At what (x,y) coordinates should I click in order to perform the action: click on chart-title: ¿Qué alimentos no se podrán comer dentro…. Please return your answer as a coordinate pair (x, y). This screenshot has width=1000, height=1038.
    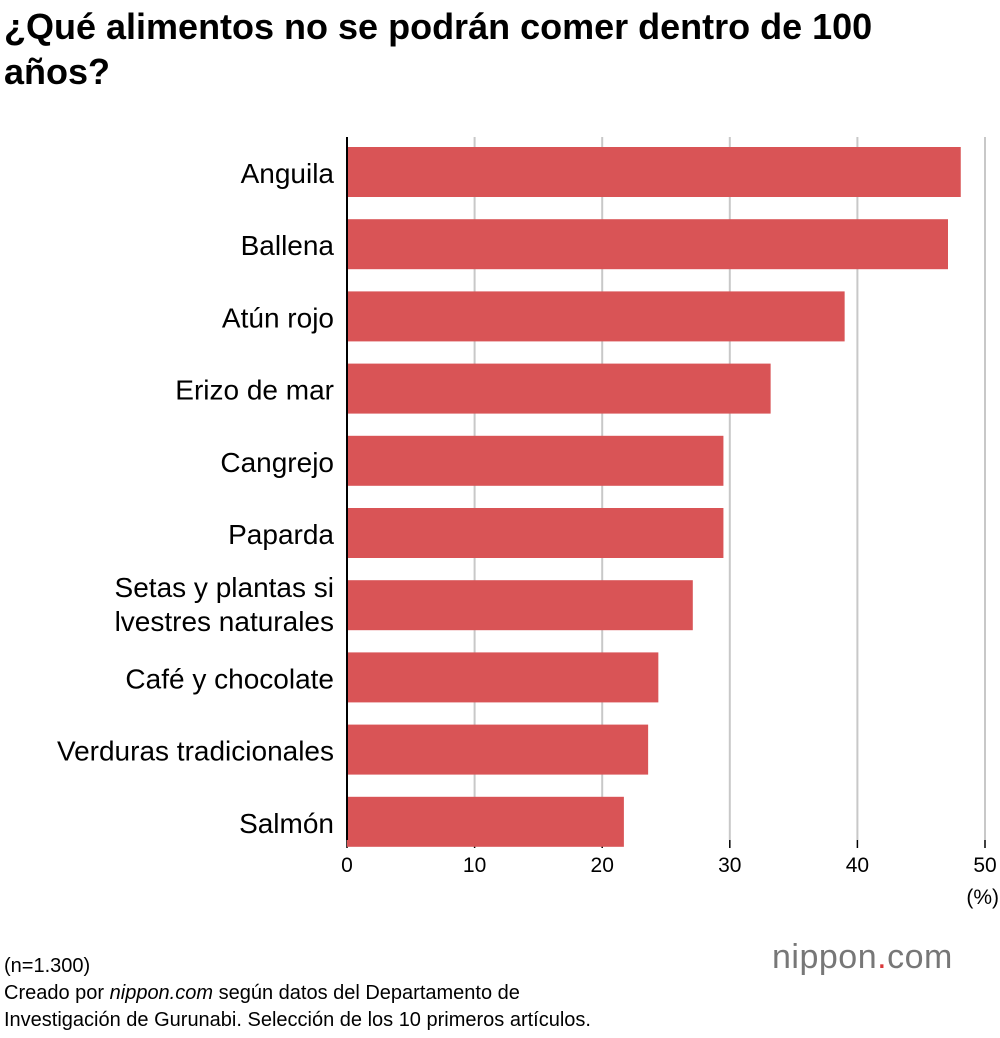
    Looking at the image, I should click on (438, 49).